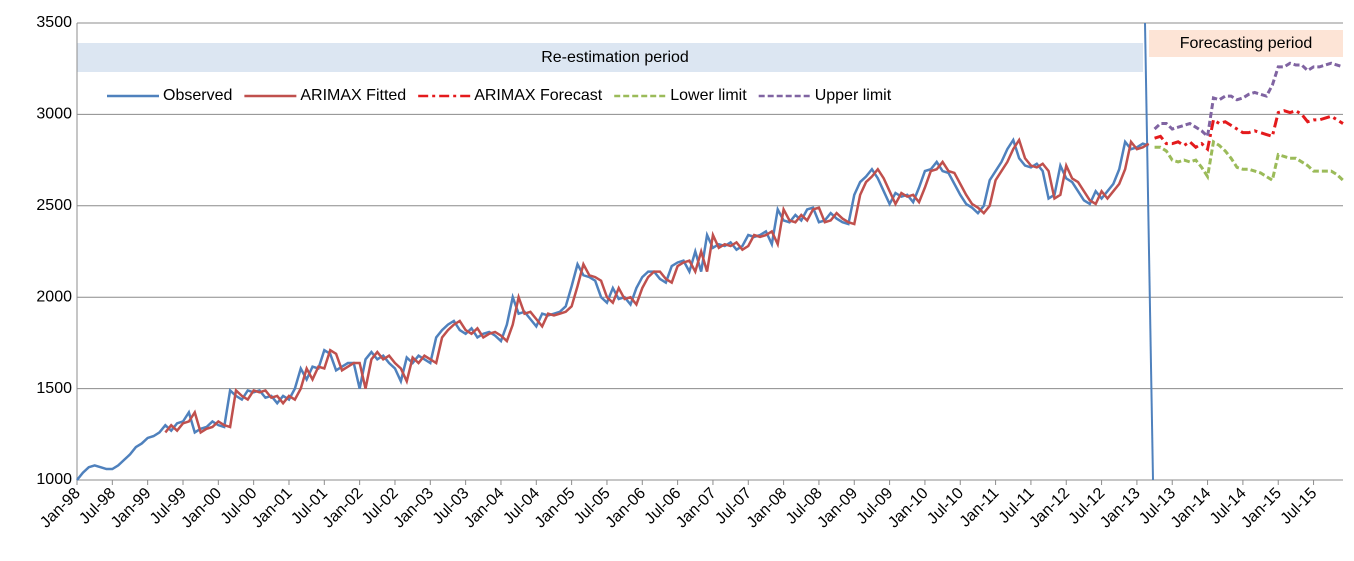  What do you see at coordinates (54, 479) in the screenshot?
I see `y-tick-label: 1000` at bounding box center [54, 479].